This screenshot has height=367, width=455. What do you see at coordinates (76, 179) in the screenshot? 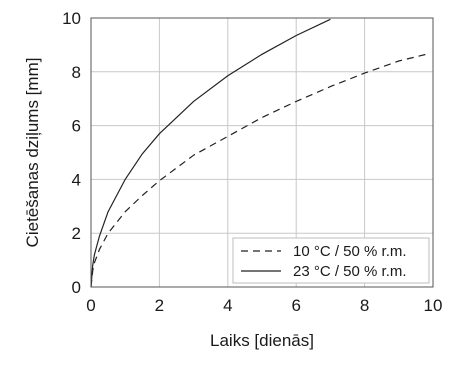
I see `y-tick-label: 4` at bounding box center [76, 179].